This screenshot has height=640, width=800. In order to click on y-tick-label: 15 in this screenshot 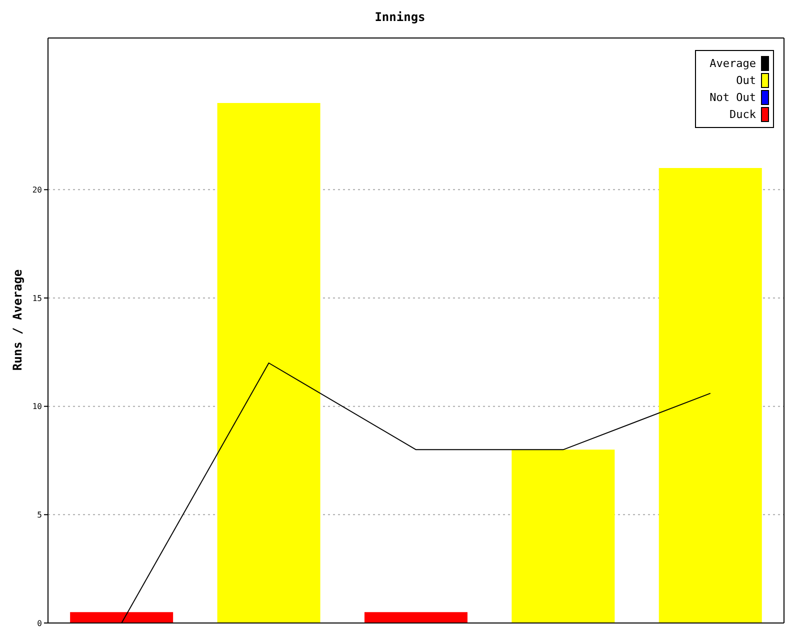, I will do `click(37, 298)`.